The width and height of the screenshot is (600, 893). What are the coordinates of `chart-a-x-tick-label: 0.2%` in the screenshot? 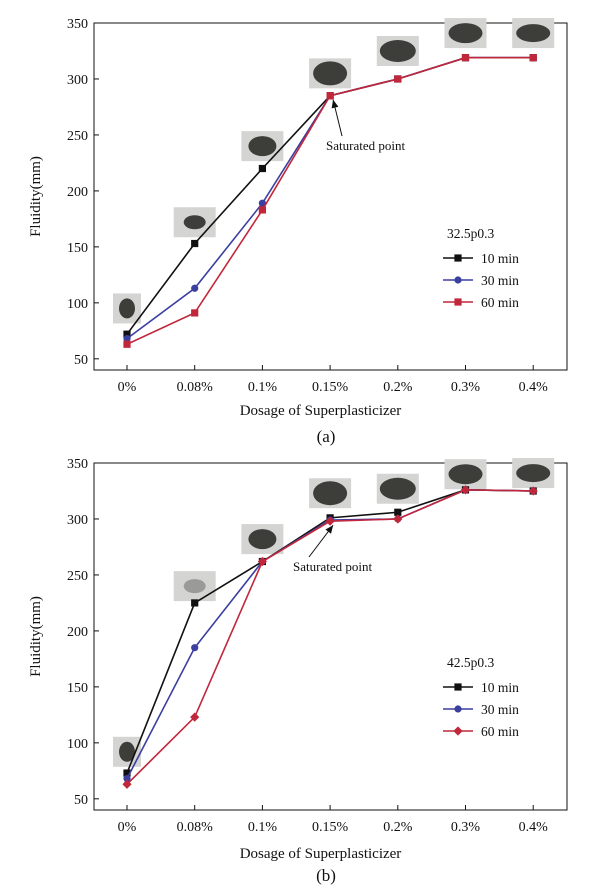 It's located at (398, 387).